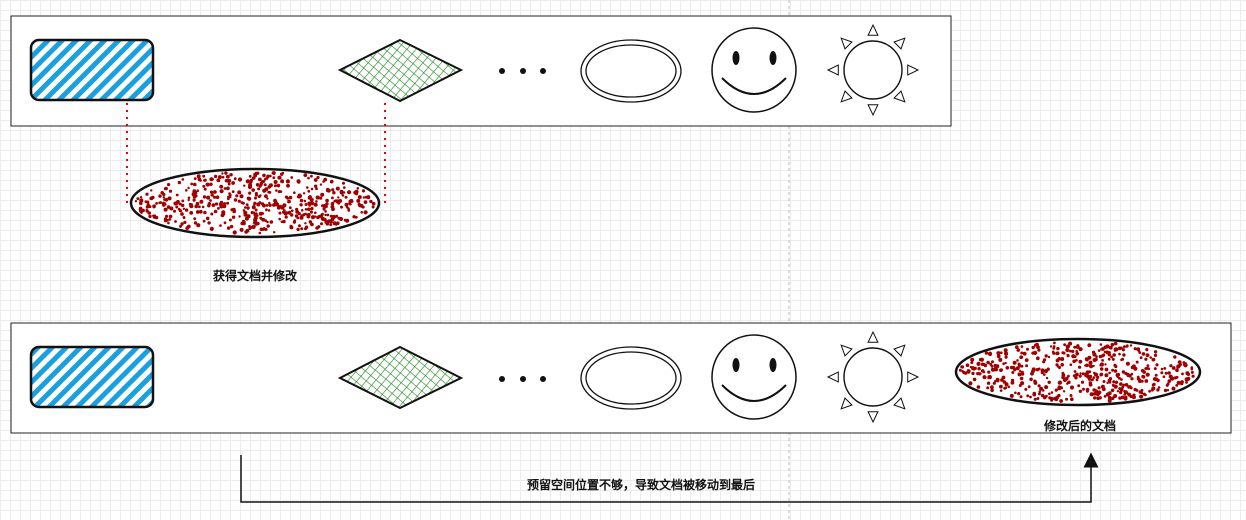 The image size is (1246, 520). I want to click on bottom-sun-icon, so click(873, 377).